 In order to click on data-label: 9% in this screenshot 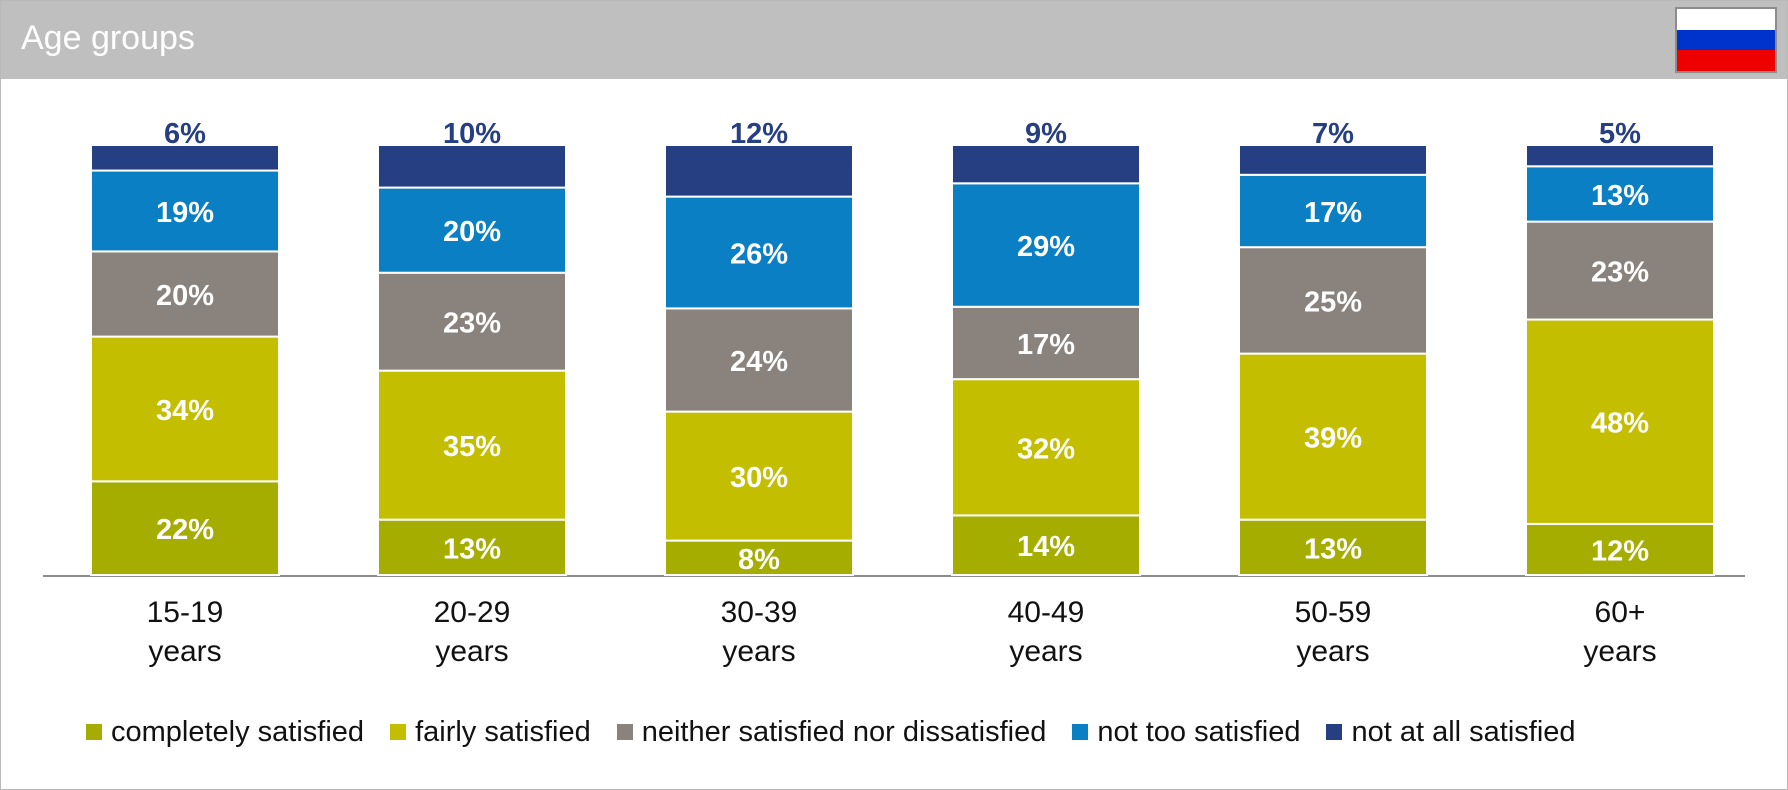, I will do `click(1046, 134)`.